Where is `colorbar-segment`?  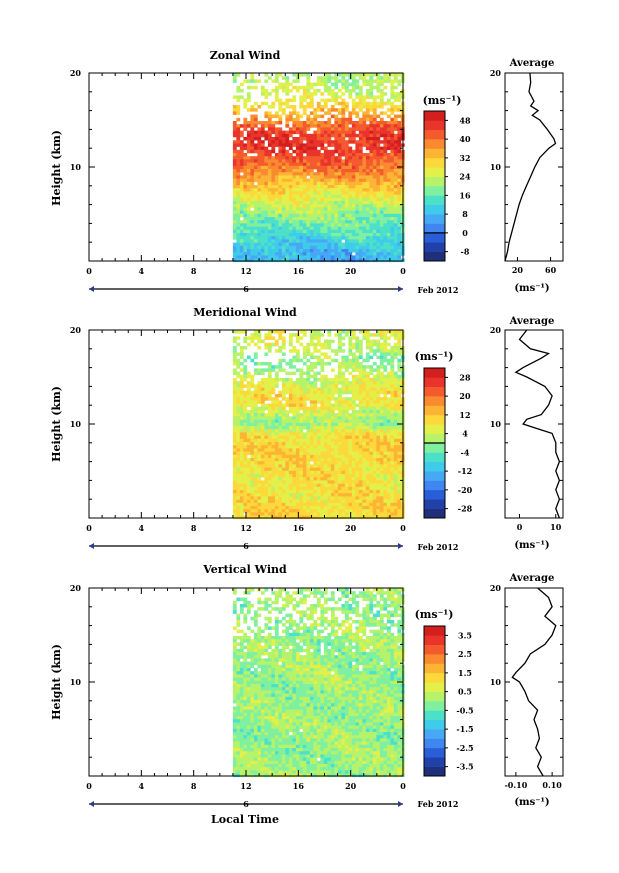 colorbar-segment is located at coordinates (434, 181).